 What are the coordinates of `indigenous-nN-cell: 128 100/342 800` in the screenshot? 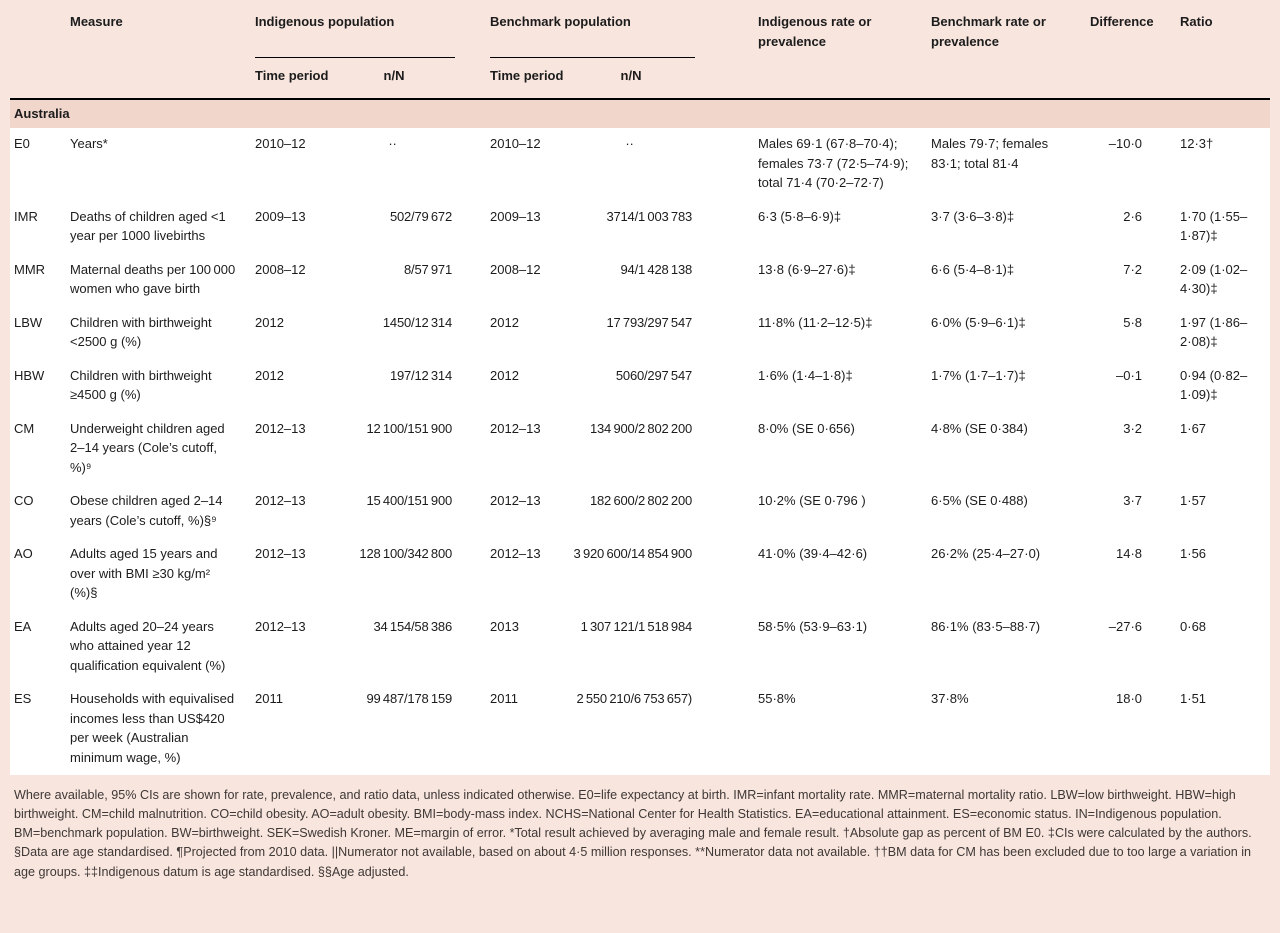 It's located at (394, 574).